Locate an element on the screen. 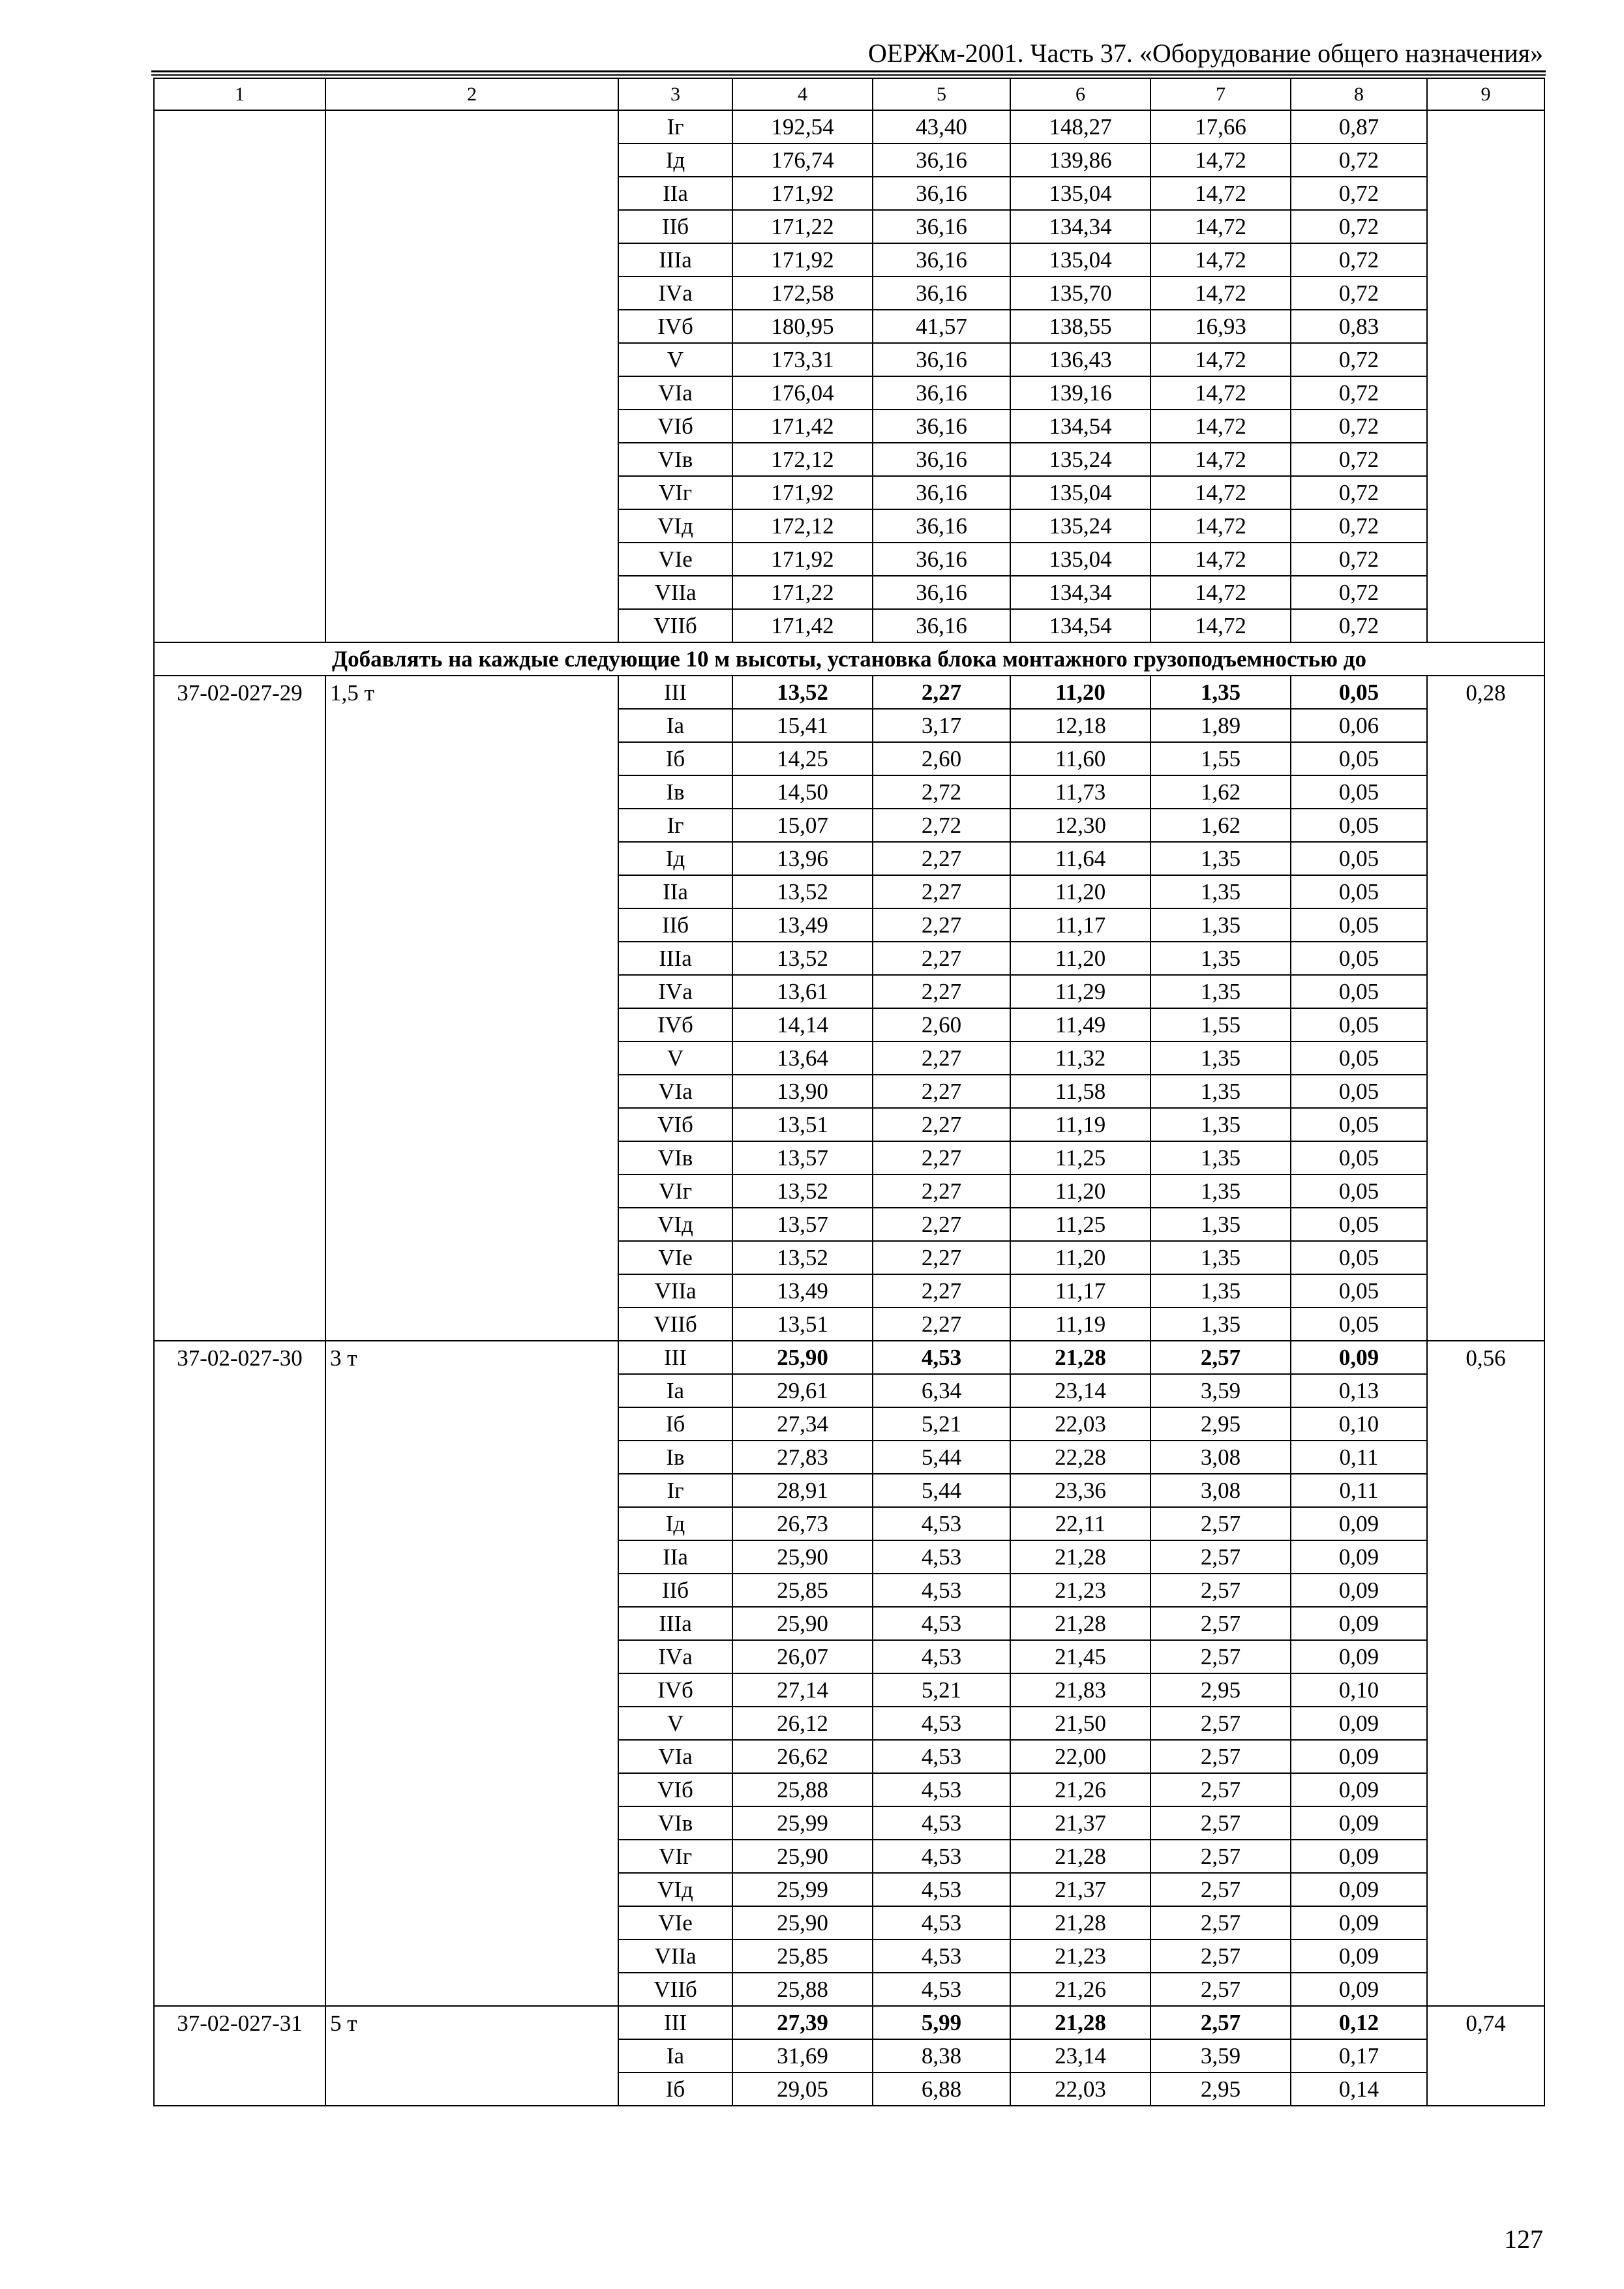  value-cell: 134,34 is located at coordinates (1080, 226).